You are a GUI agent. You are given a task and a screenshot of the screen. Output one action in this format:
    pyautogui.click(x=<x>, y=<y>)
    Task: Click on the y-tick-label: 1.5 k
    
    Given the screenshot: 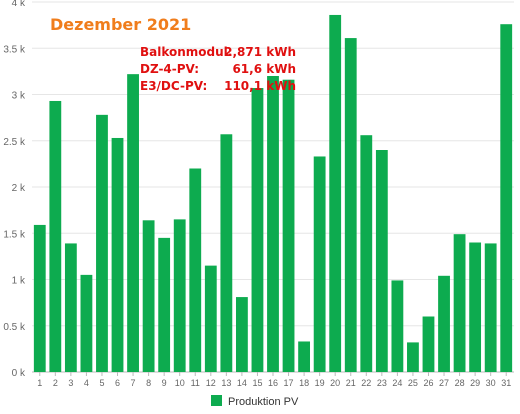 What is the action you would take?
    pyautogui.click(x=14, y=234)
    